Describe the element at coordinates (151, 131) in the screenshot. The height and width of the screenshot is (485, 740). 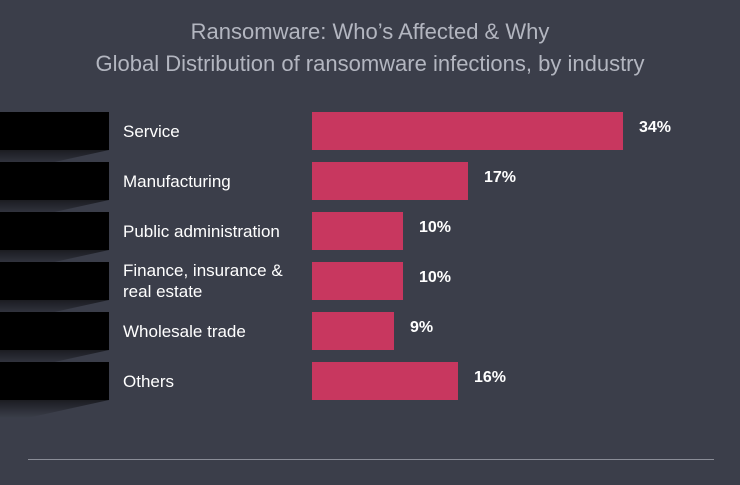
I see `category-label: Service` at that location.